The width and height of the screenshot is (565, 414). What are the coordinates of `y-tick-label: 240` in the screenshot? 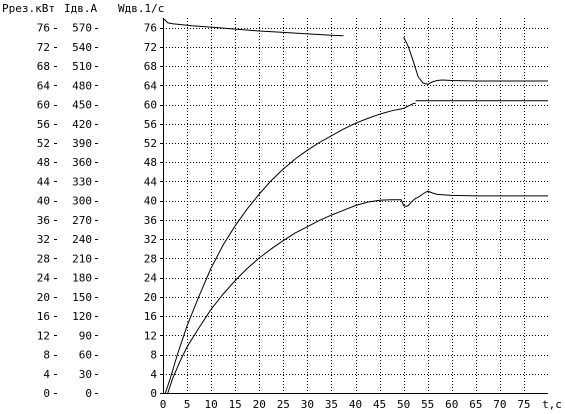 It's located at (82, 239).